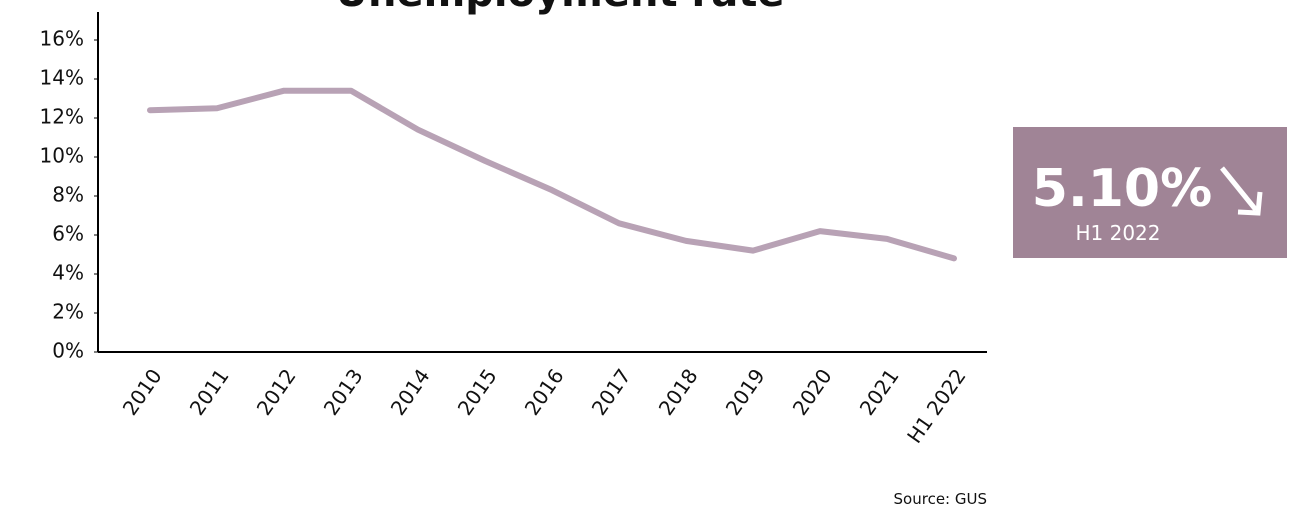 The image size is (1294, 508). Describe the element at coordinates (936, 405) in the screenshot. I see `x-tick-label: H1 2022` at that location.